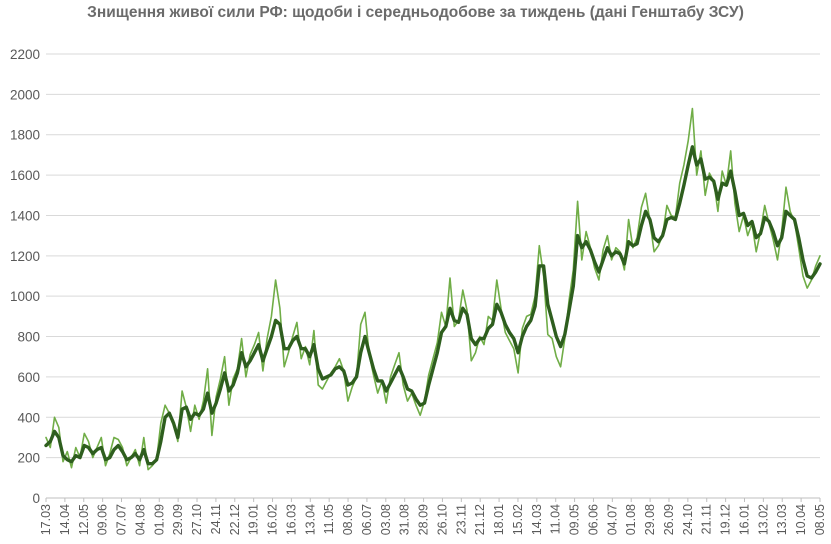 The image size is (831, 544). Describe the element at coordinates (25, 215) in the screenshot. I see `y-tick-label: 1400` at that location.